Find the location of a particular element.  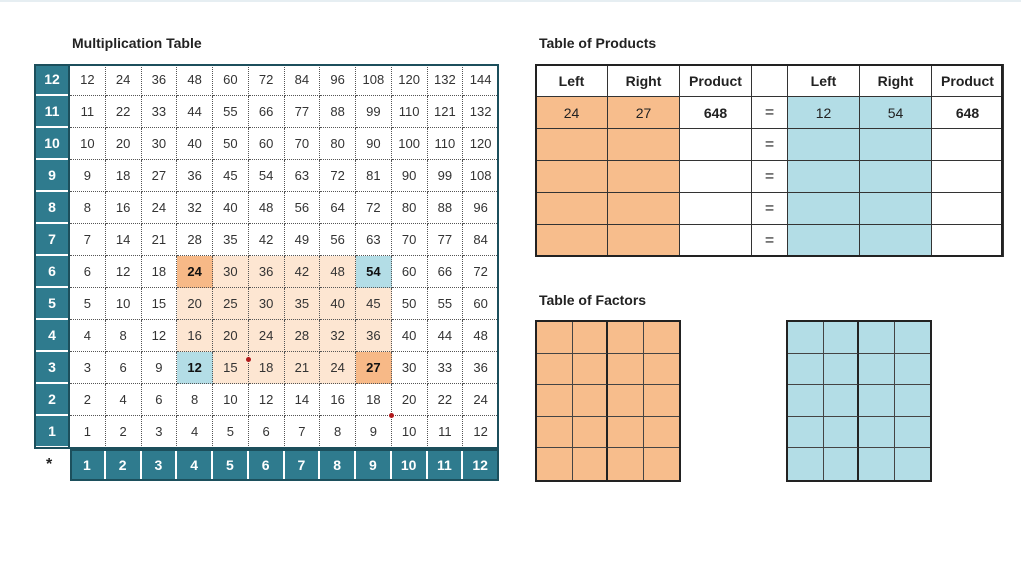

grid-cell: 44 is located at coordinates (195, 112).